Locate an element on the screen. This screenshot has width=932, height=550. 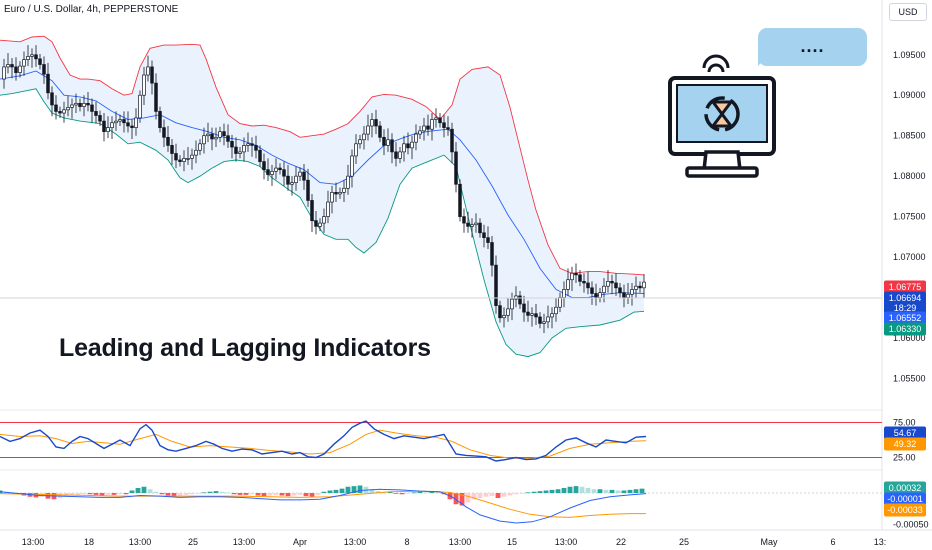
time-tick-label: 8 is located at coordinates (406, 542).